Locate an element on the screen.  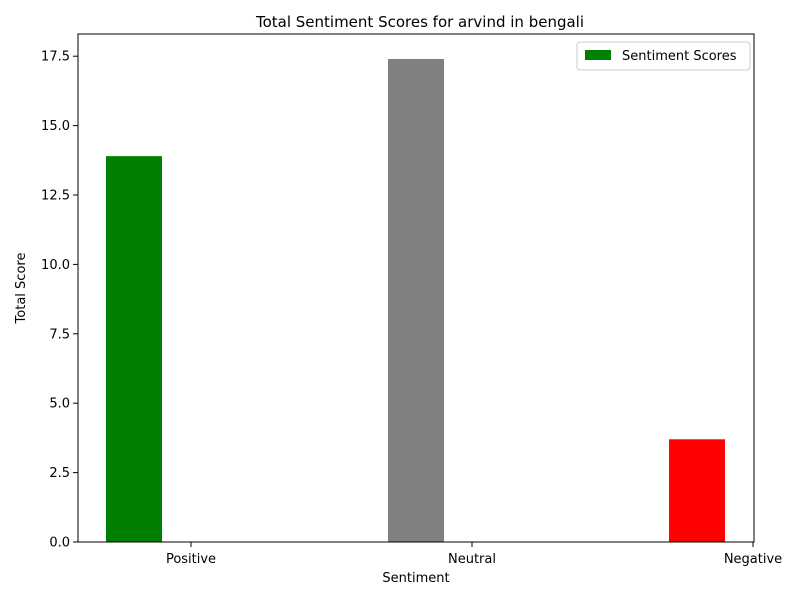
y-axis-ticks: 0.0 2.5 5.0 7.5 10.0 12.5 15.0 17.5 is located at coordinates (59, 300).